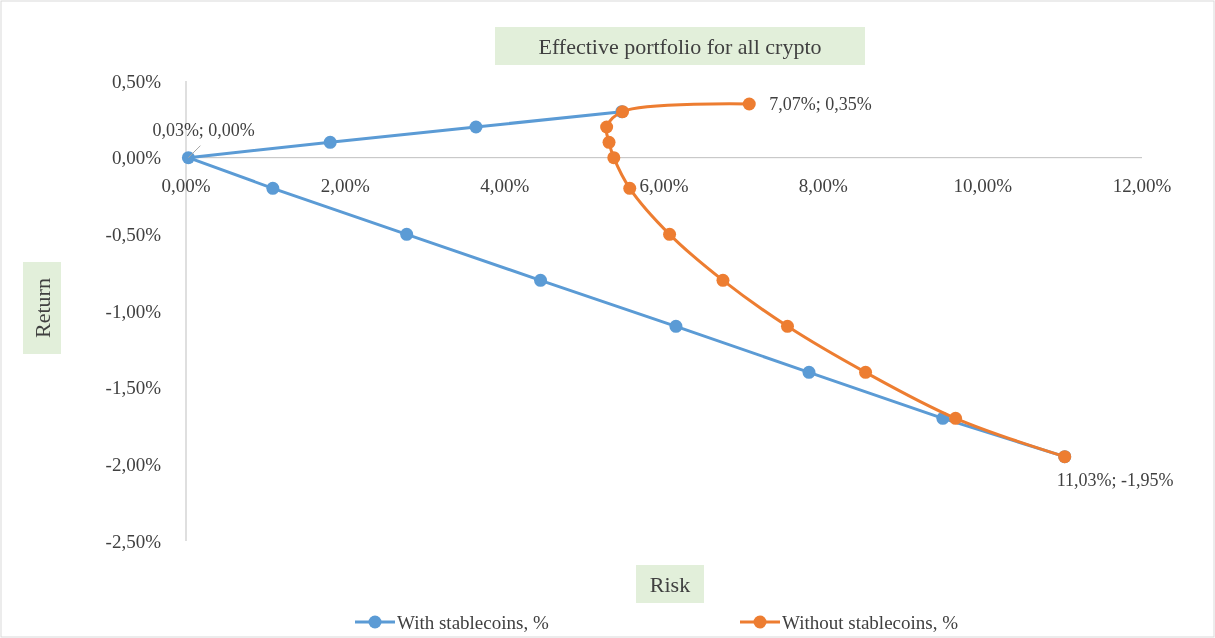 The width and height of the screenshot is (1215, 638). What do you see at coordinates (870, 622) in the screenshot?
I see `legend-label: Without stablecoins, %` at bounding box center [870, 622].